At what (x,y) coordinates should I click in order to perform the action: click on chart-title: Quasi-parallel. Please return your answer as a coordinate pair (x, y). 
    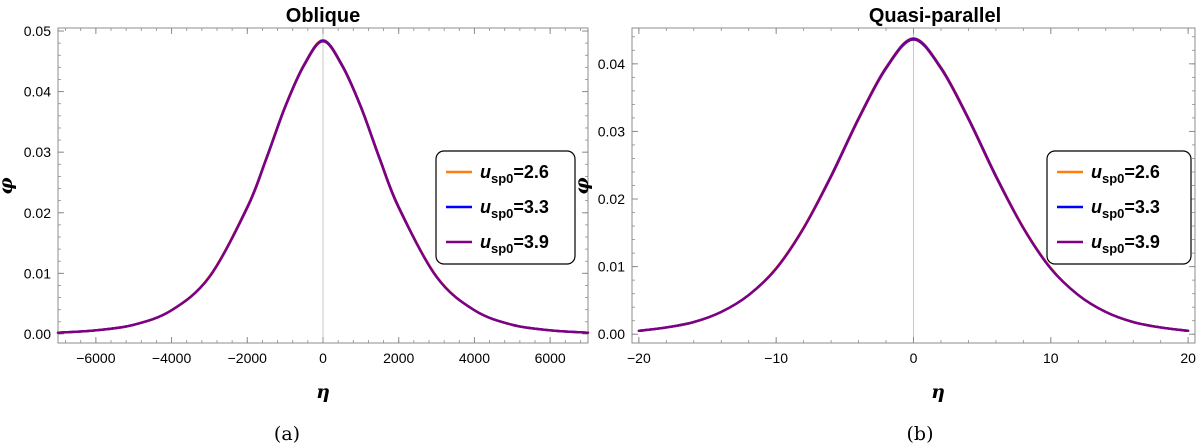
    Looking at the image, I should click on (935, 16).